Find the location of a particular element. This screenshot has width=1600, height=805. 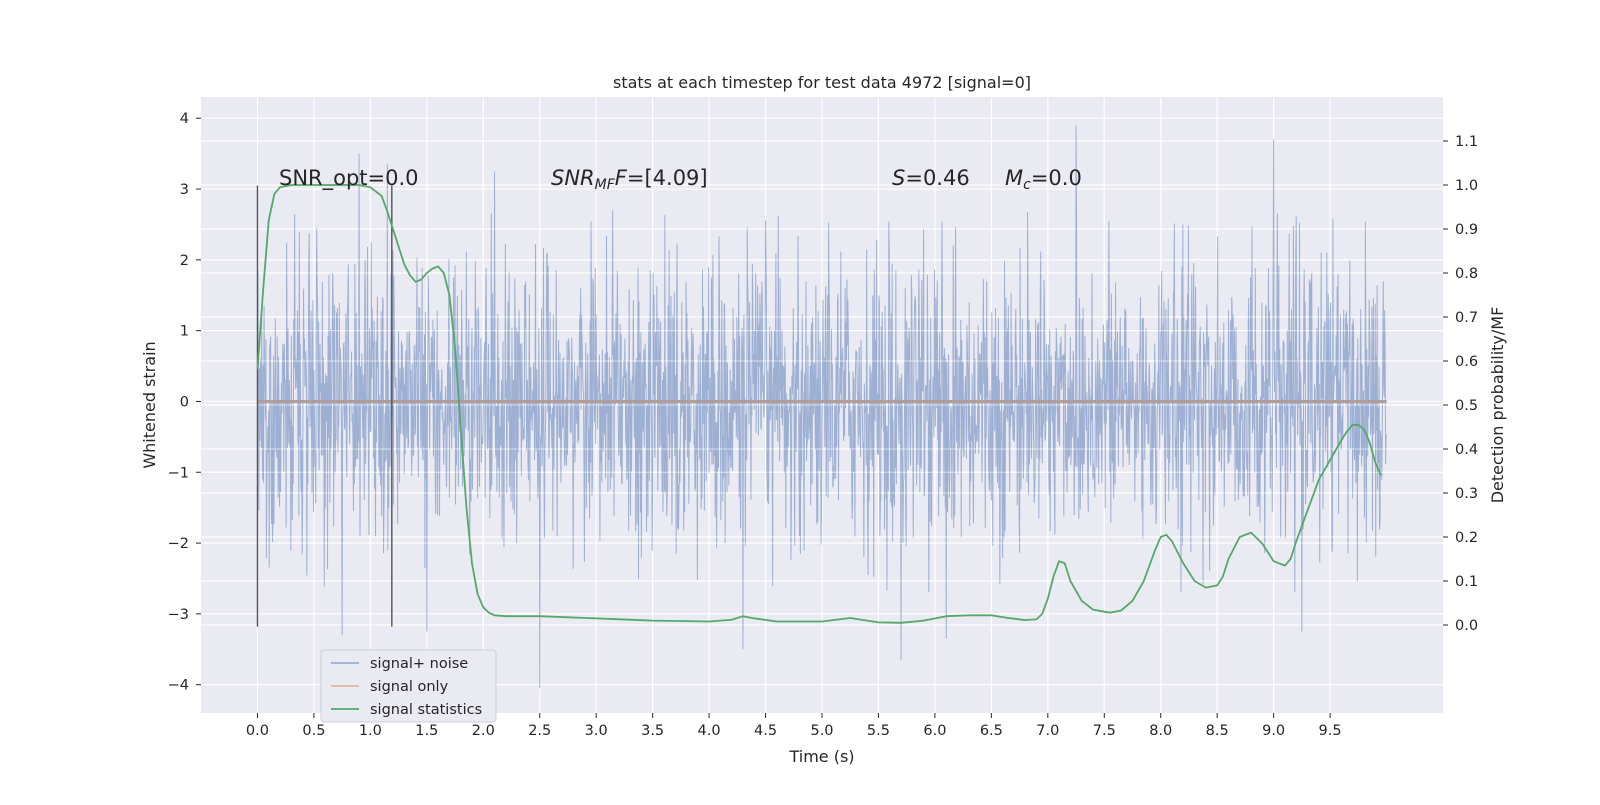

left-tick-label: 0 is located at coordinates (184, 402).